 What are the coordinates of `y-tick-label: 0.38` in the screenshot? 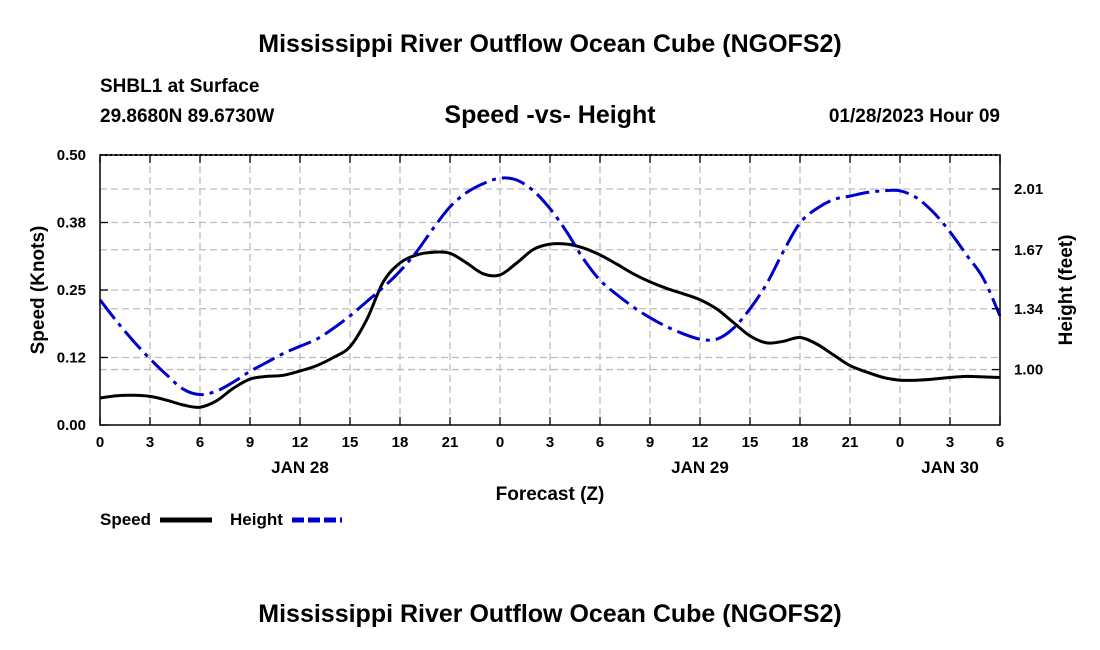 It's located at (71, 223).